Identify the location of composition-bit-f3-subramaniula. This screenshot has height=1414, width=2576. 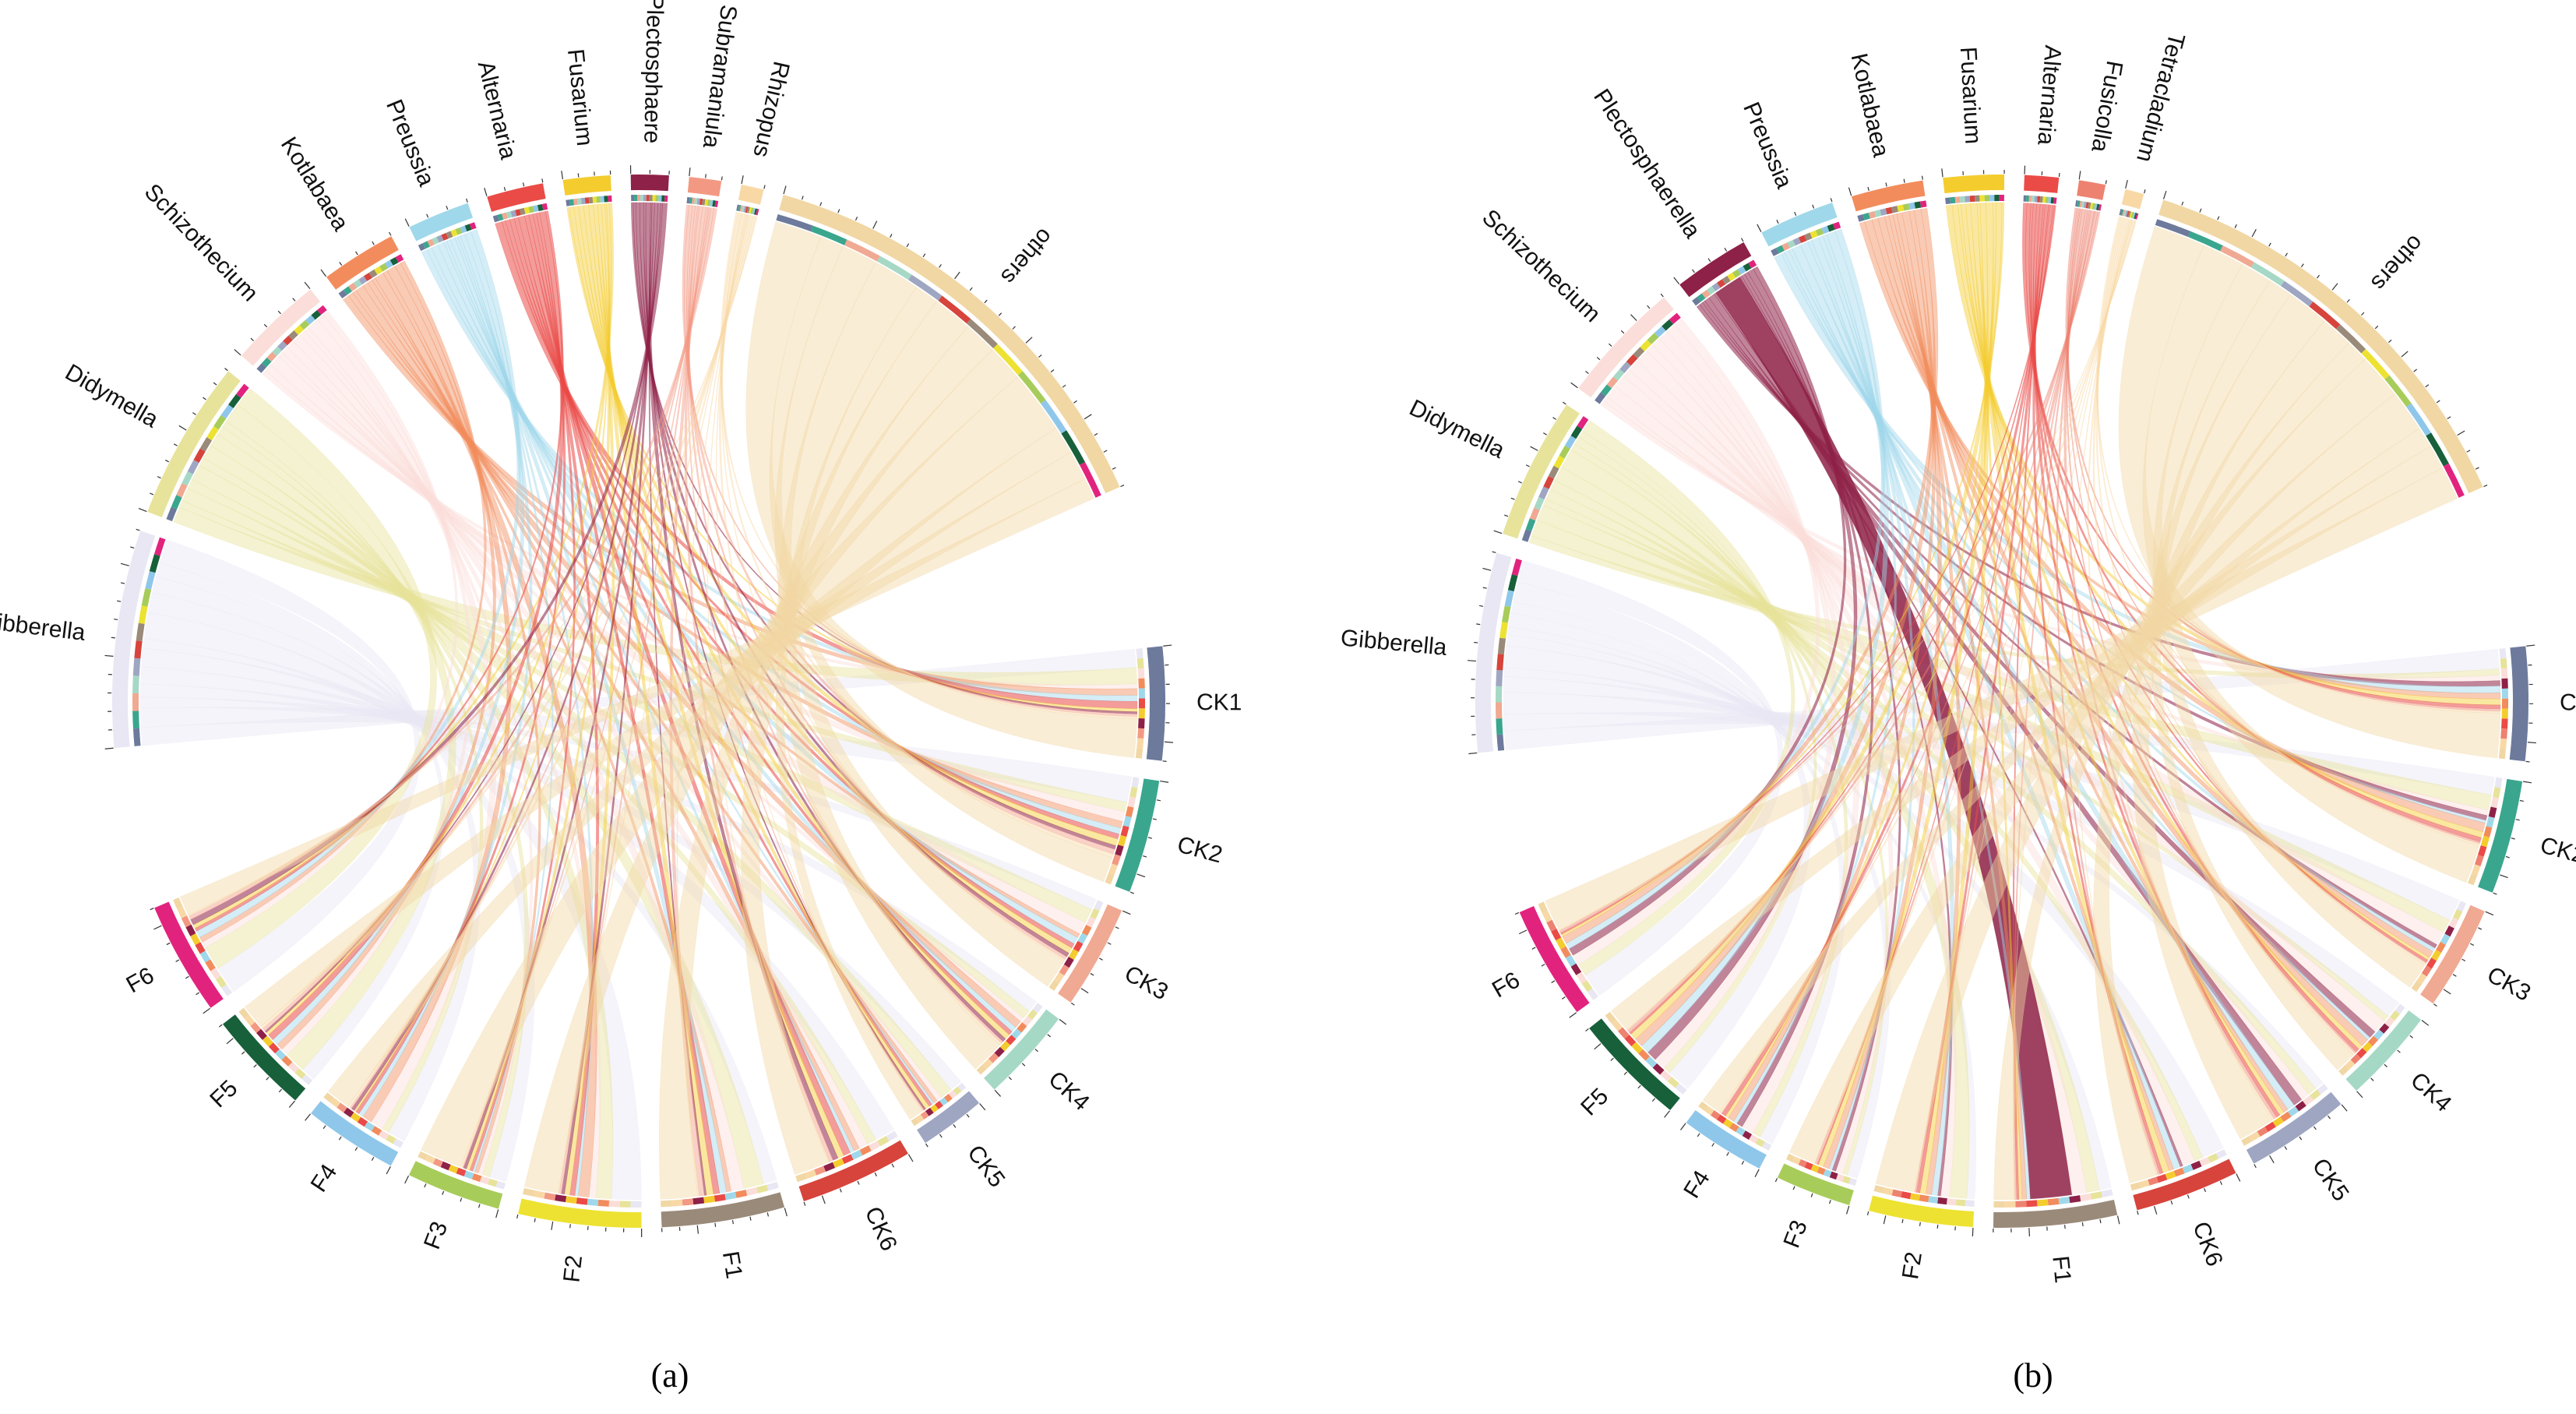
(437, 1163).